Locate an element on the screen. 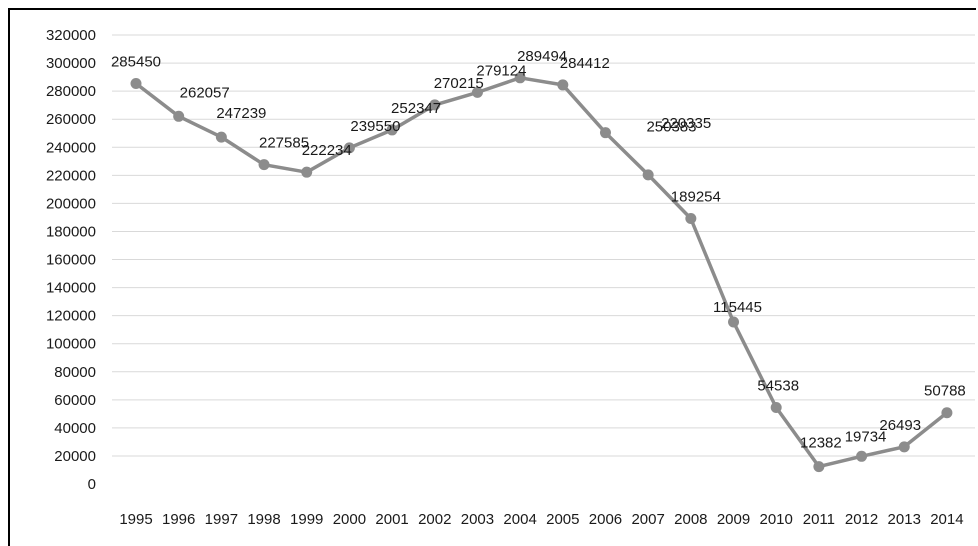 The image size is (978, 546). y-tick-label: 120000 is located at coordinates (71, 316).